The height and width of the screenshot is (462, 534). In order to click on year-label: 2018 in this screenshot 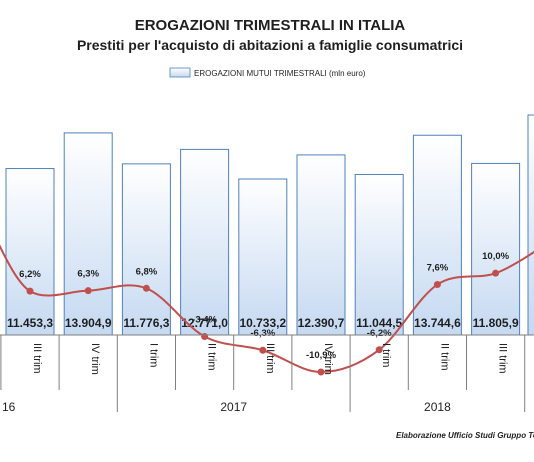, I will do `click(437, 407)`.